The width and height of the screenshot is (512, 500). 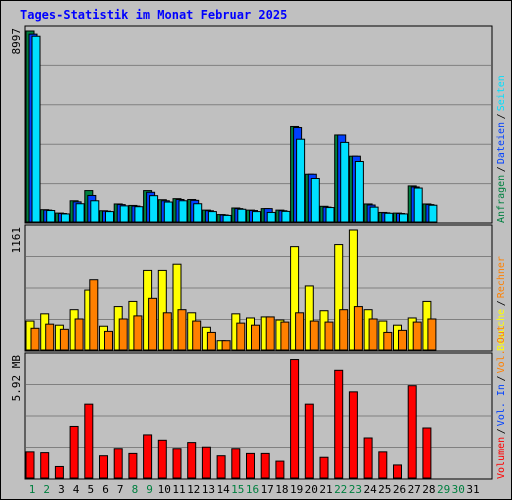 What do you see at coordinates (340, 489) in the screenshot?
I see `x-tick-label-day-22: 22` at bounding box center [340, 489].